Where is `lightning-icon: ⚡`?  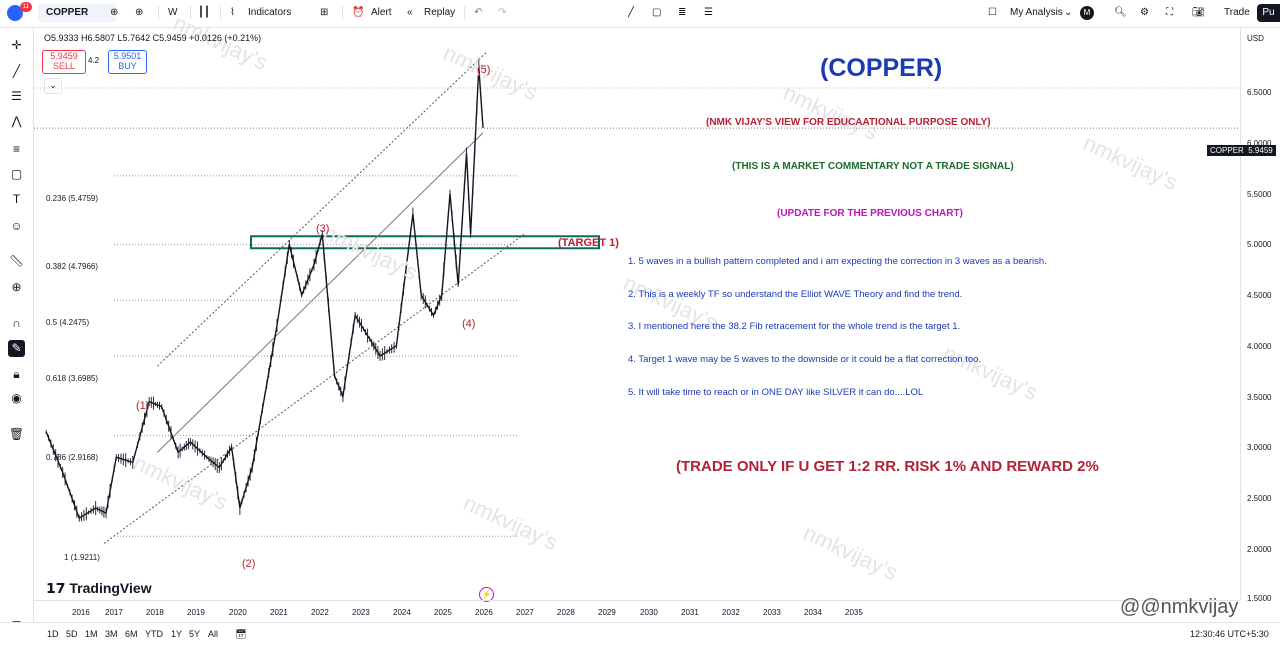 lightning-icon: ⚡ is located at coordinates (486, 594).